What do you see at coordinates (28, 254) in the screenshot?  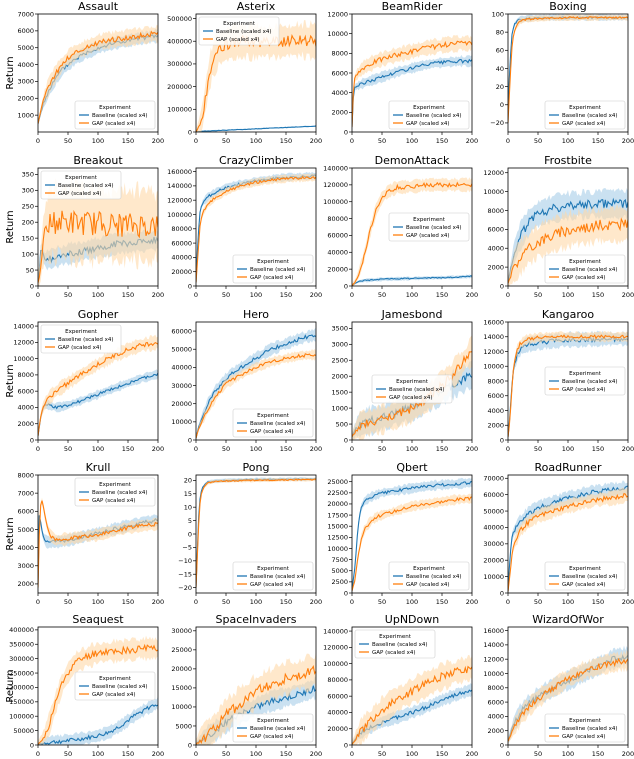 I see `y-tick-label: 100` at bounding box center [28, 254].